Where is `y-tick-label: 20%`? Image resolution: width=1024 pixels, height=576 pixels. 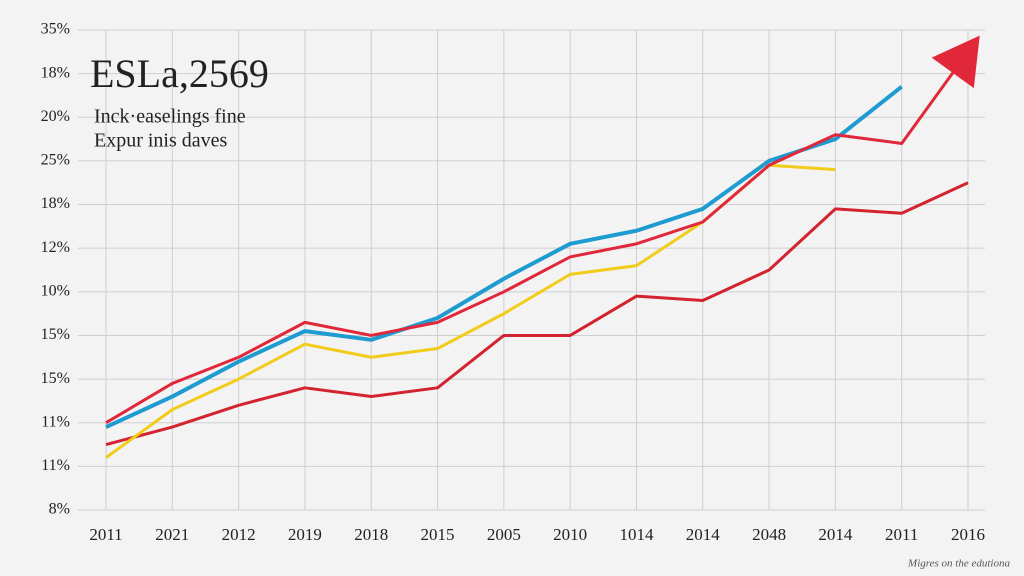 y-tick-label: 20% is located at coordinates (55, 116).